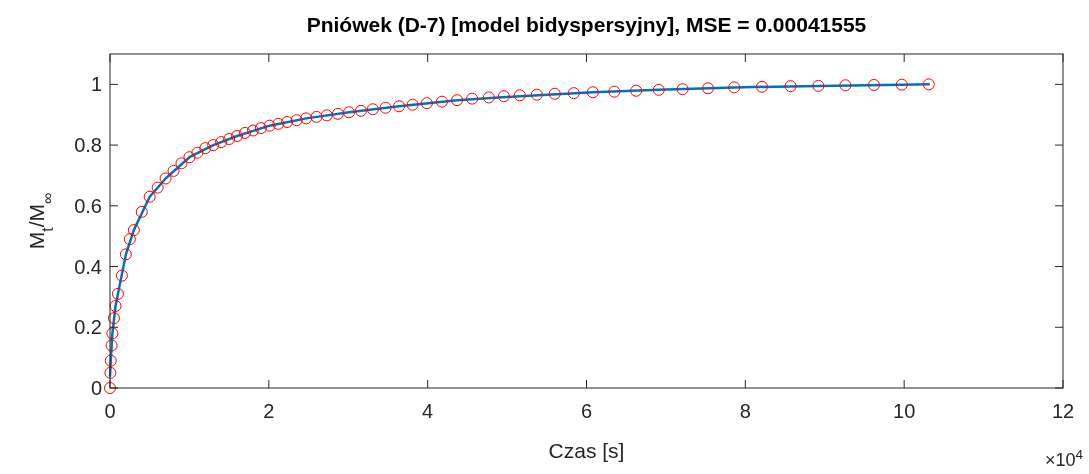  I want to click on y-tick-label: 0.8, so click(88, 145).